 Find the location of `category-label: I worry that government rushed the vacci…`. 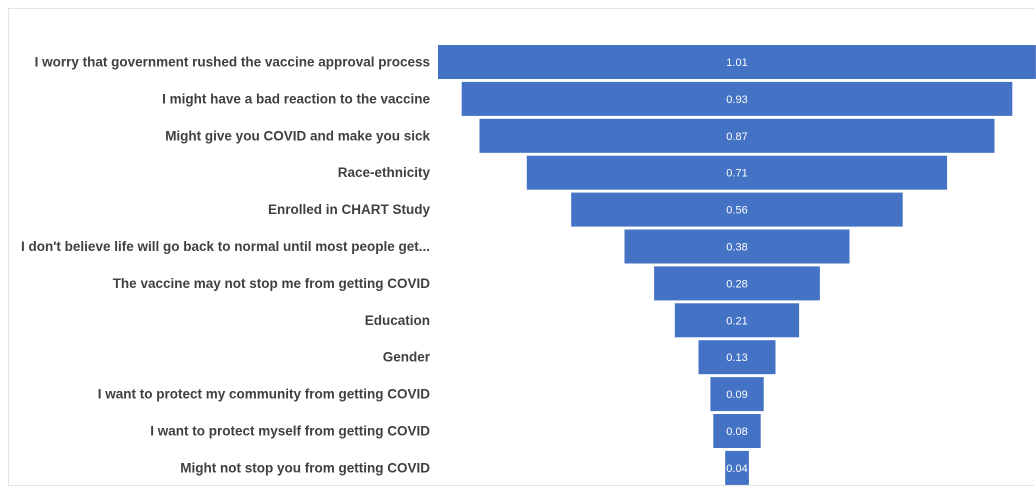

category-label: I worry that government rushed the vacci… is located at coordinates (232, 62).